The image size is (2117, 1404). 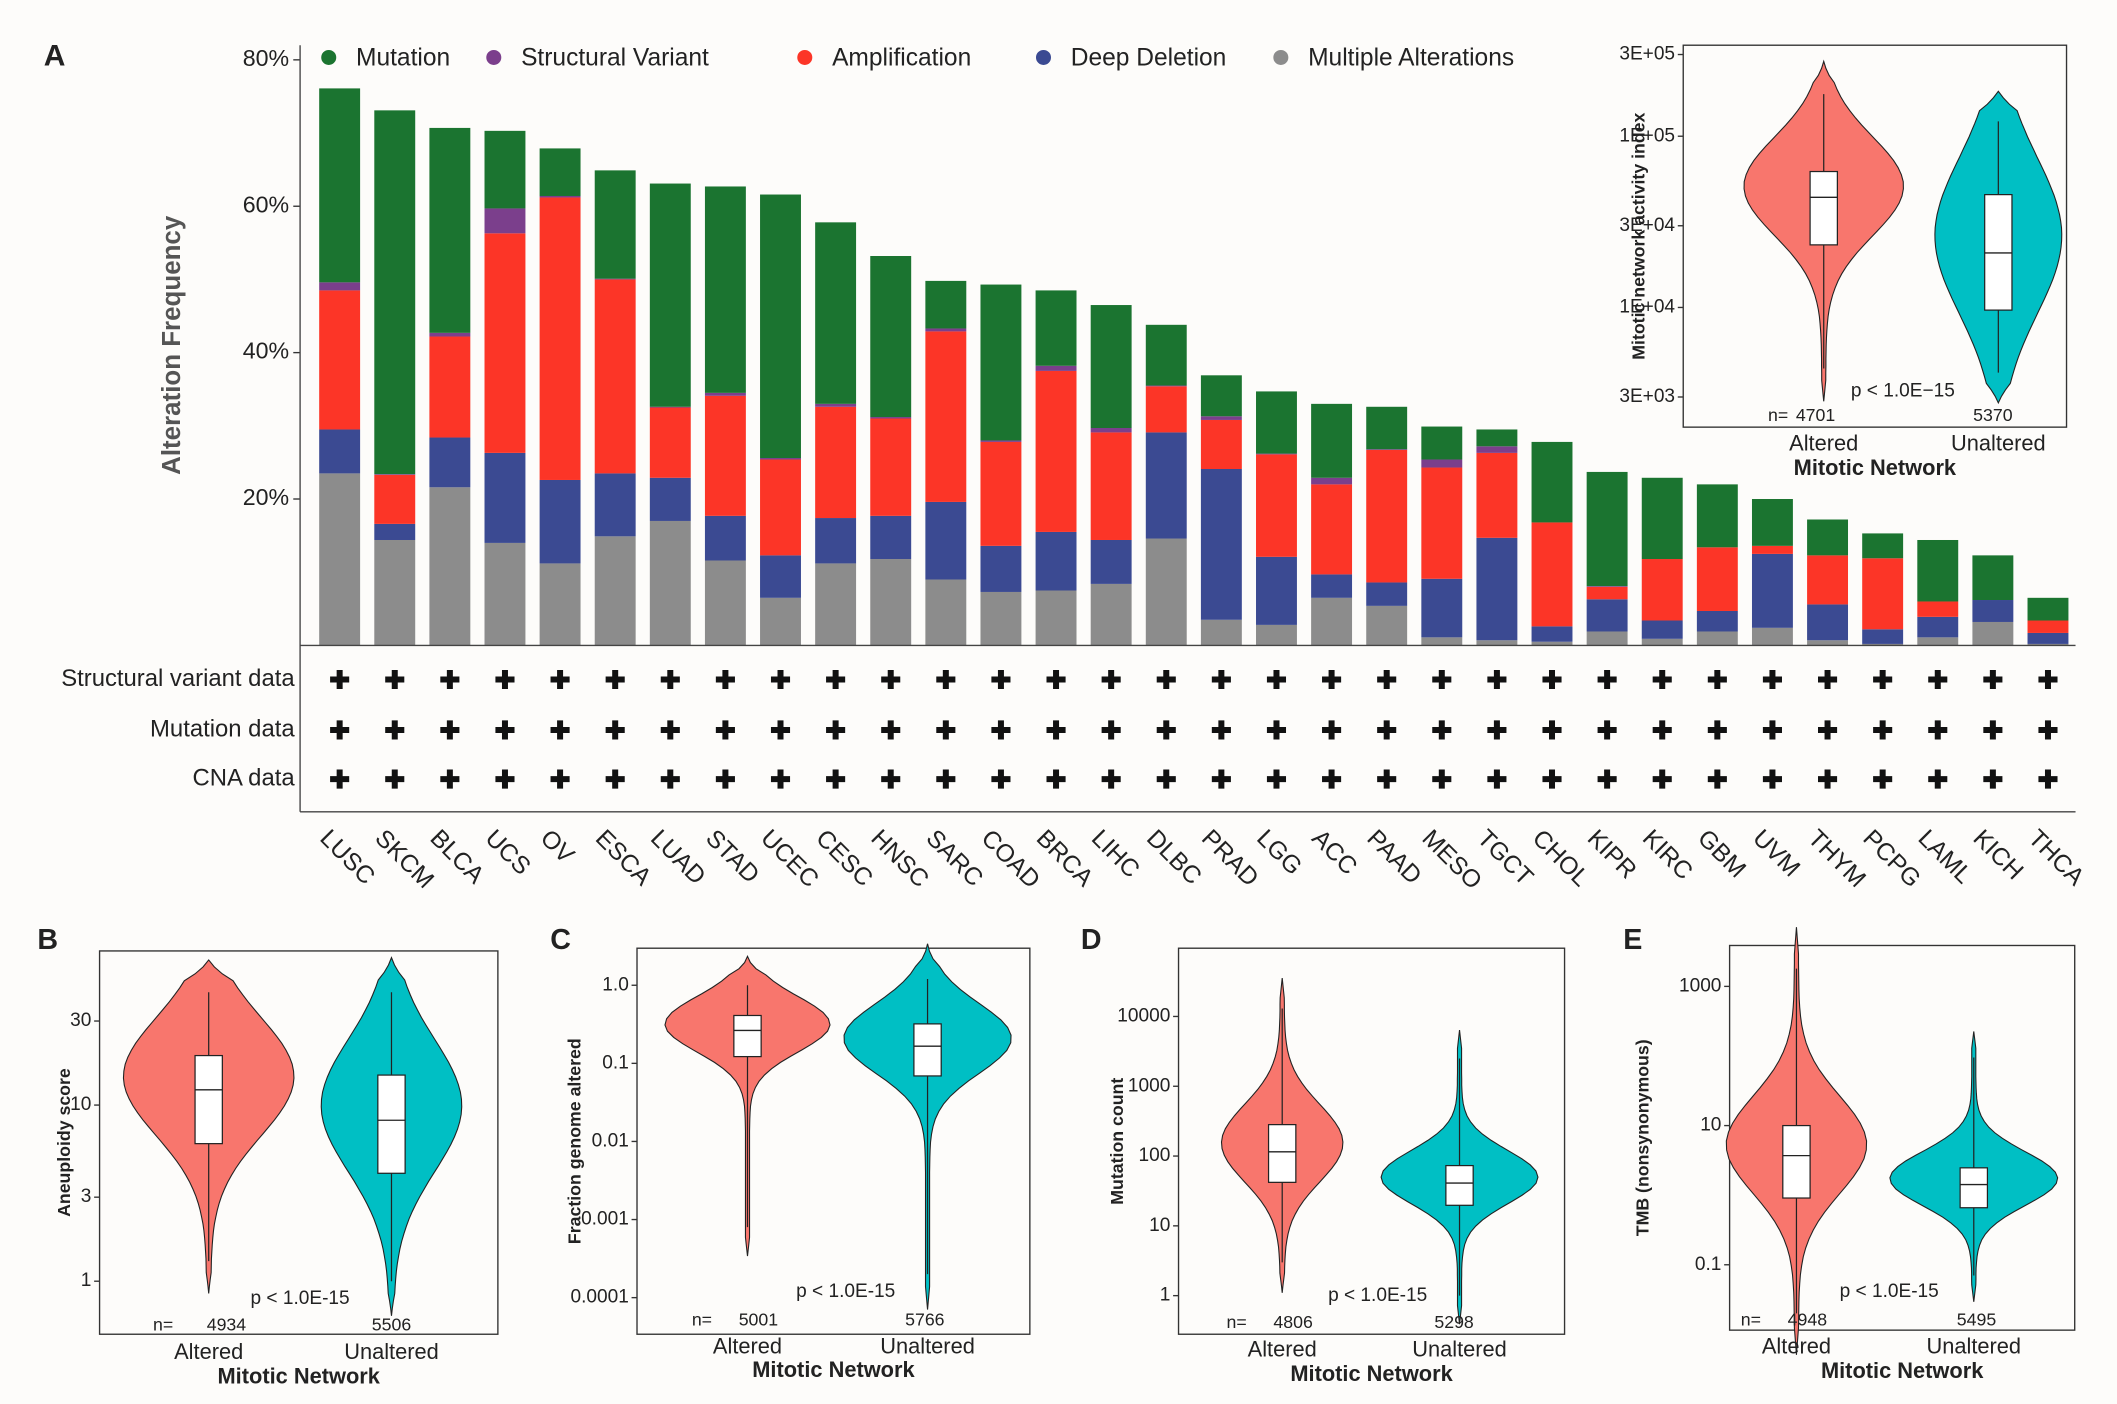 I want to click on y-tick-label: 80%, so click(x=266, y=58).